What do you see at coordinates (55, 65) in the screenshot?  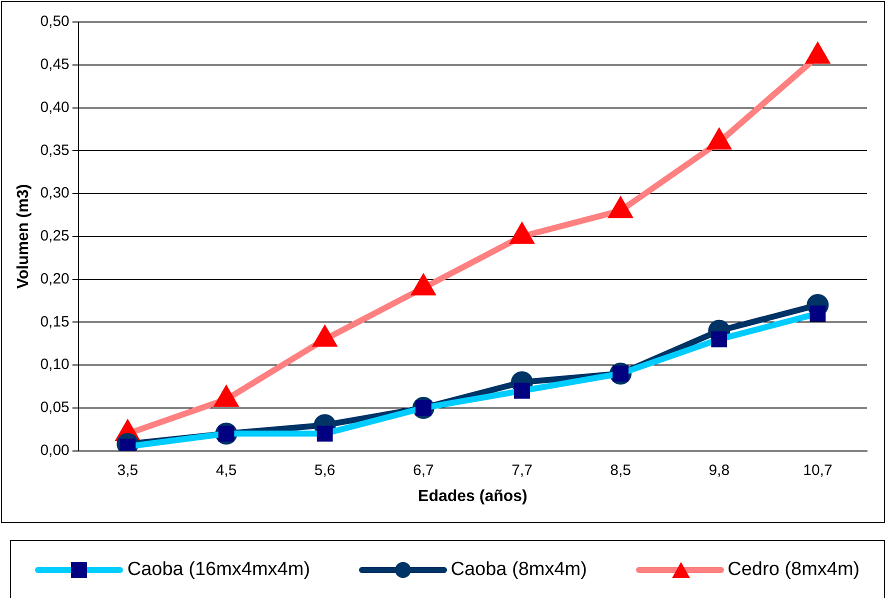 I see `y-tick-label: 0,45` at bounding box center [55, 65].